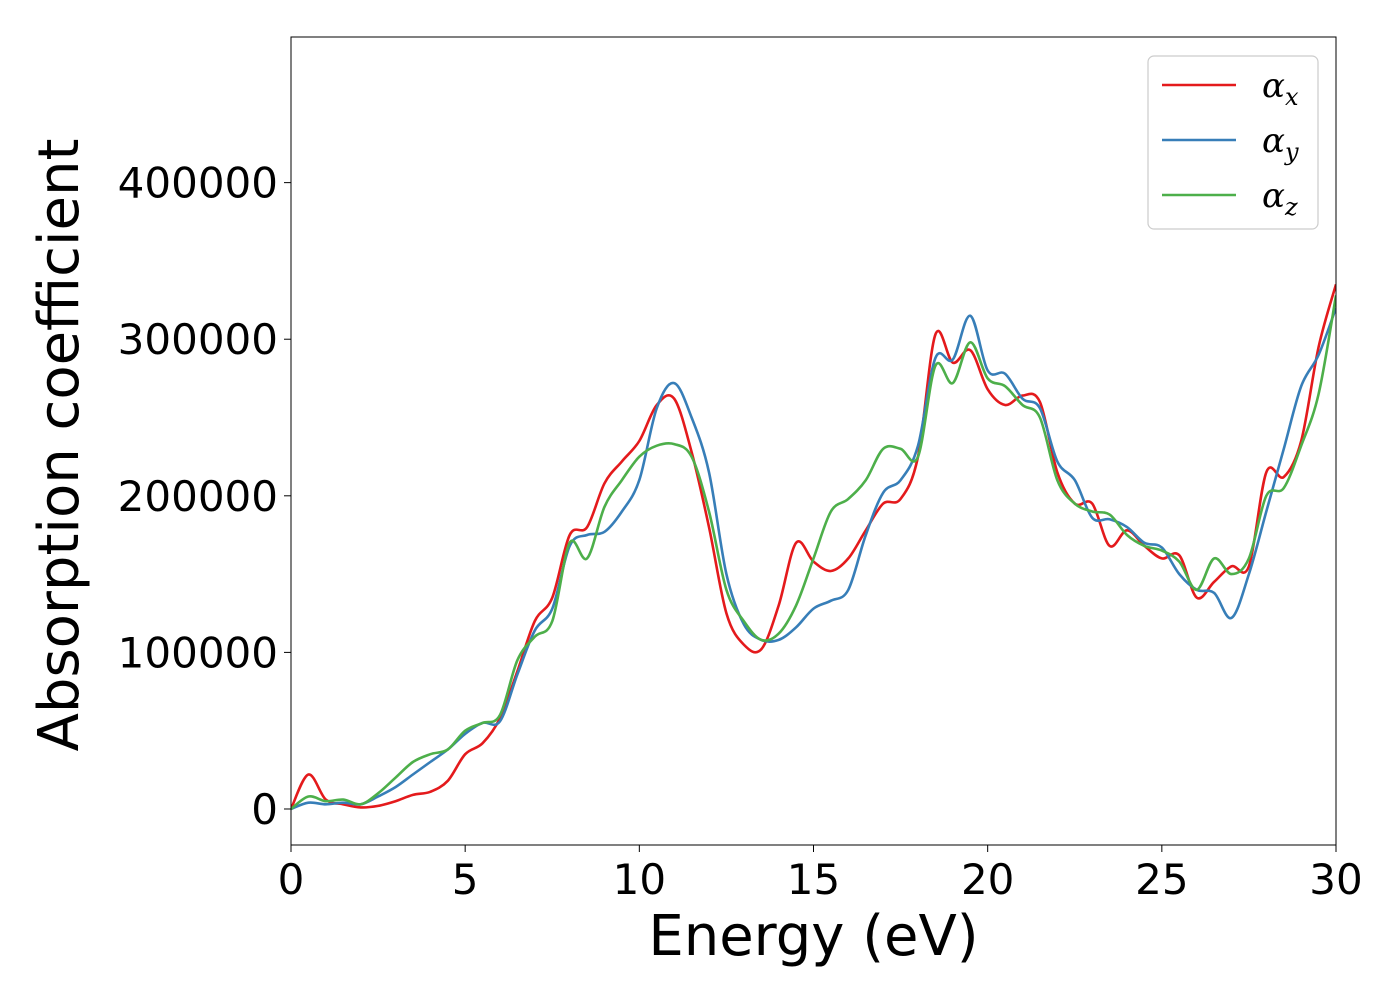 The image size is (1400, 1000). What do you see at coordinates (813, 936) in the screenshot?
I see `x-axis-title: Energy (eV)` at bounding box center [813, 936].